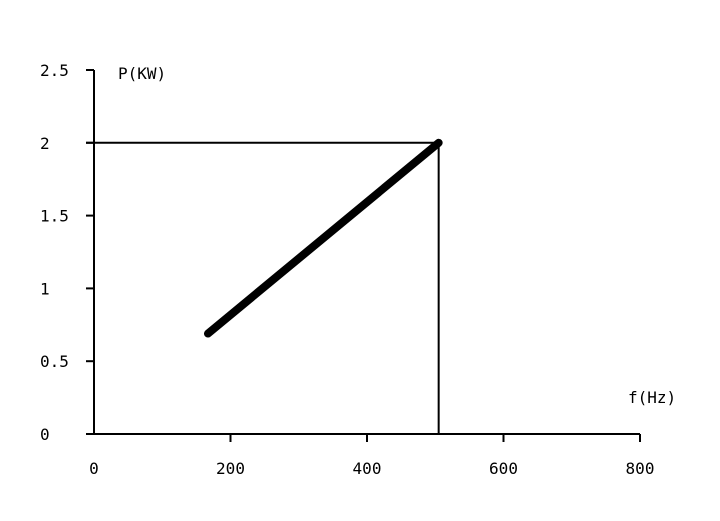 This screenshot has height=521, width=720. What do you see at coordinates (54, 361) in the screenshot?
I see `y-tick-label: 0.5` at bounding box center [54, 361].